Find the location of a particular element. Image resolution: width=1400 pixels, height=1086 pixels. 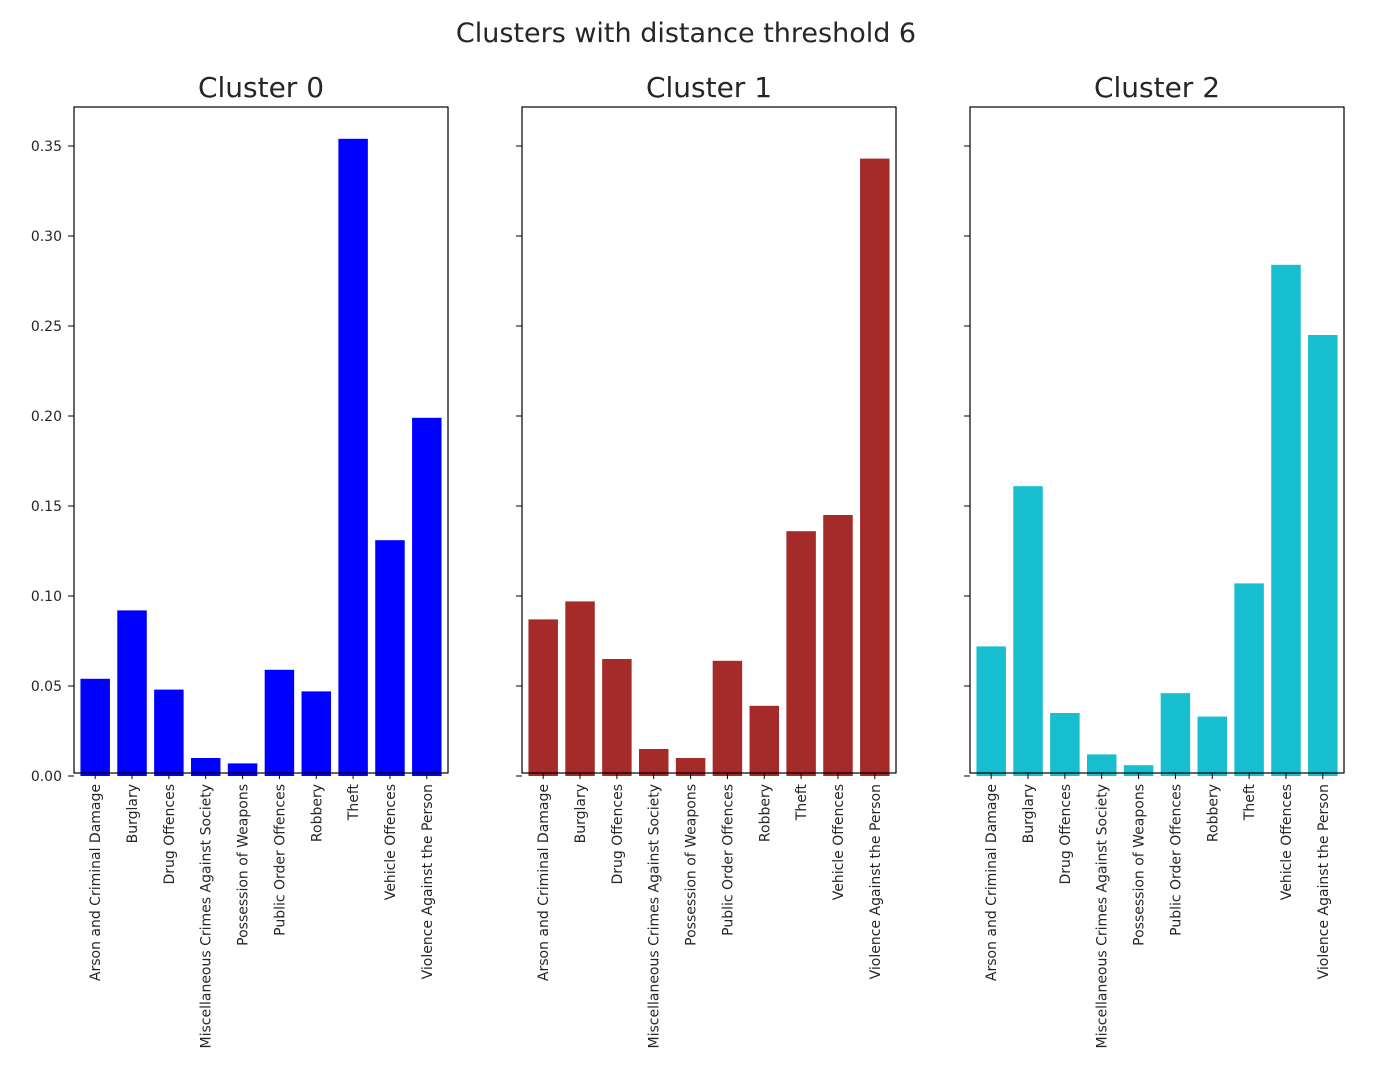

y-tick-label: 0.15 is located at coordinates (46, 507).